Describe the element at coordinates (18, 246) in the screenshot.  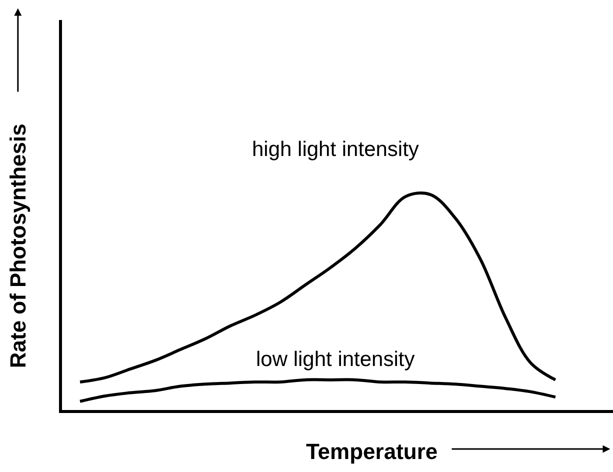
I see `y-axis-title: Rate of Photosynthesis` at that location.